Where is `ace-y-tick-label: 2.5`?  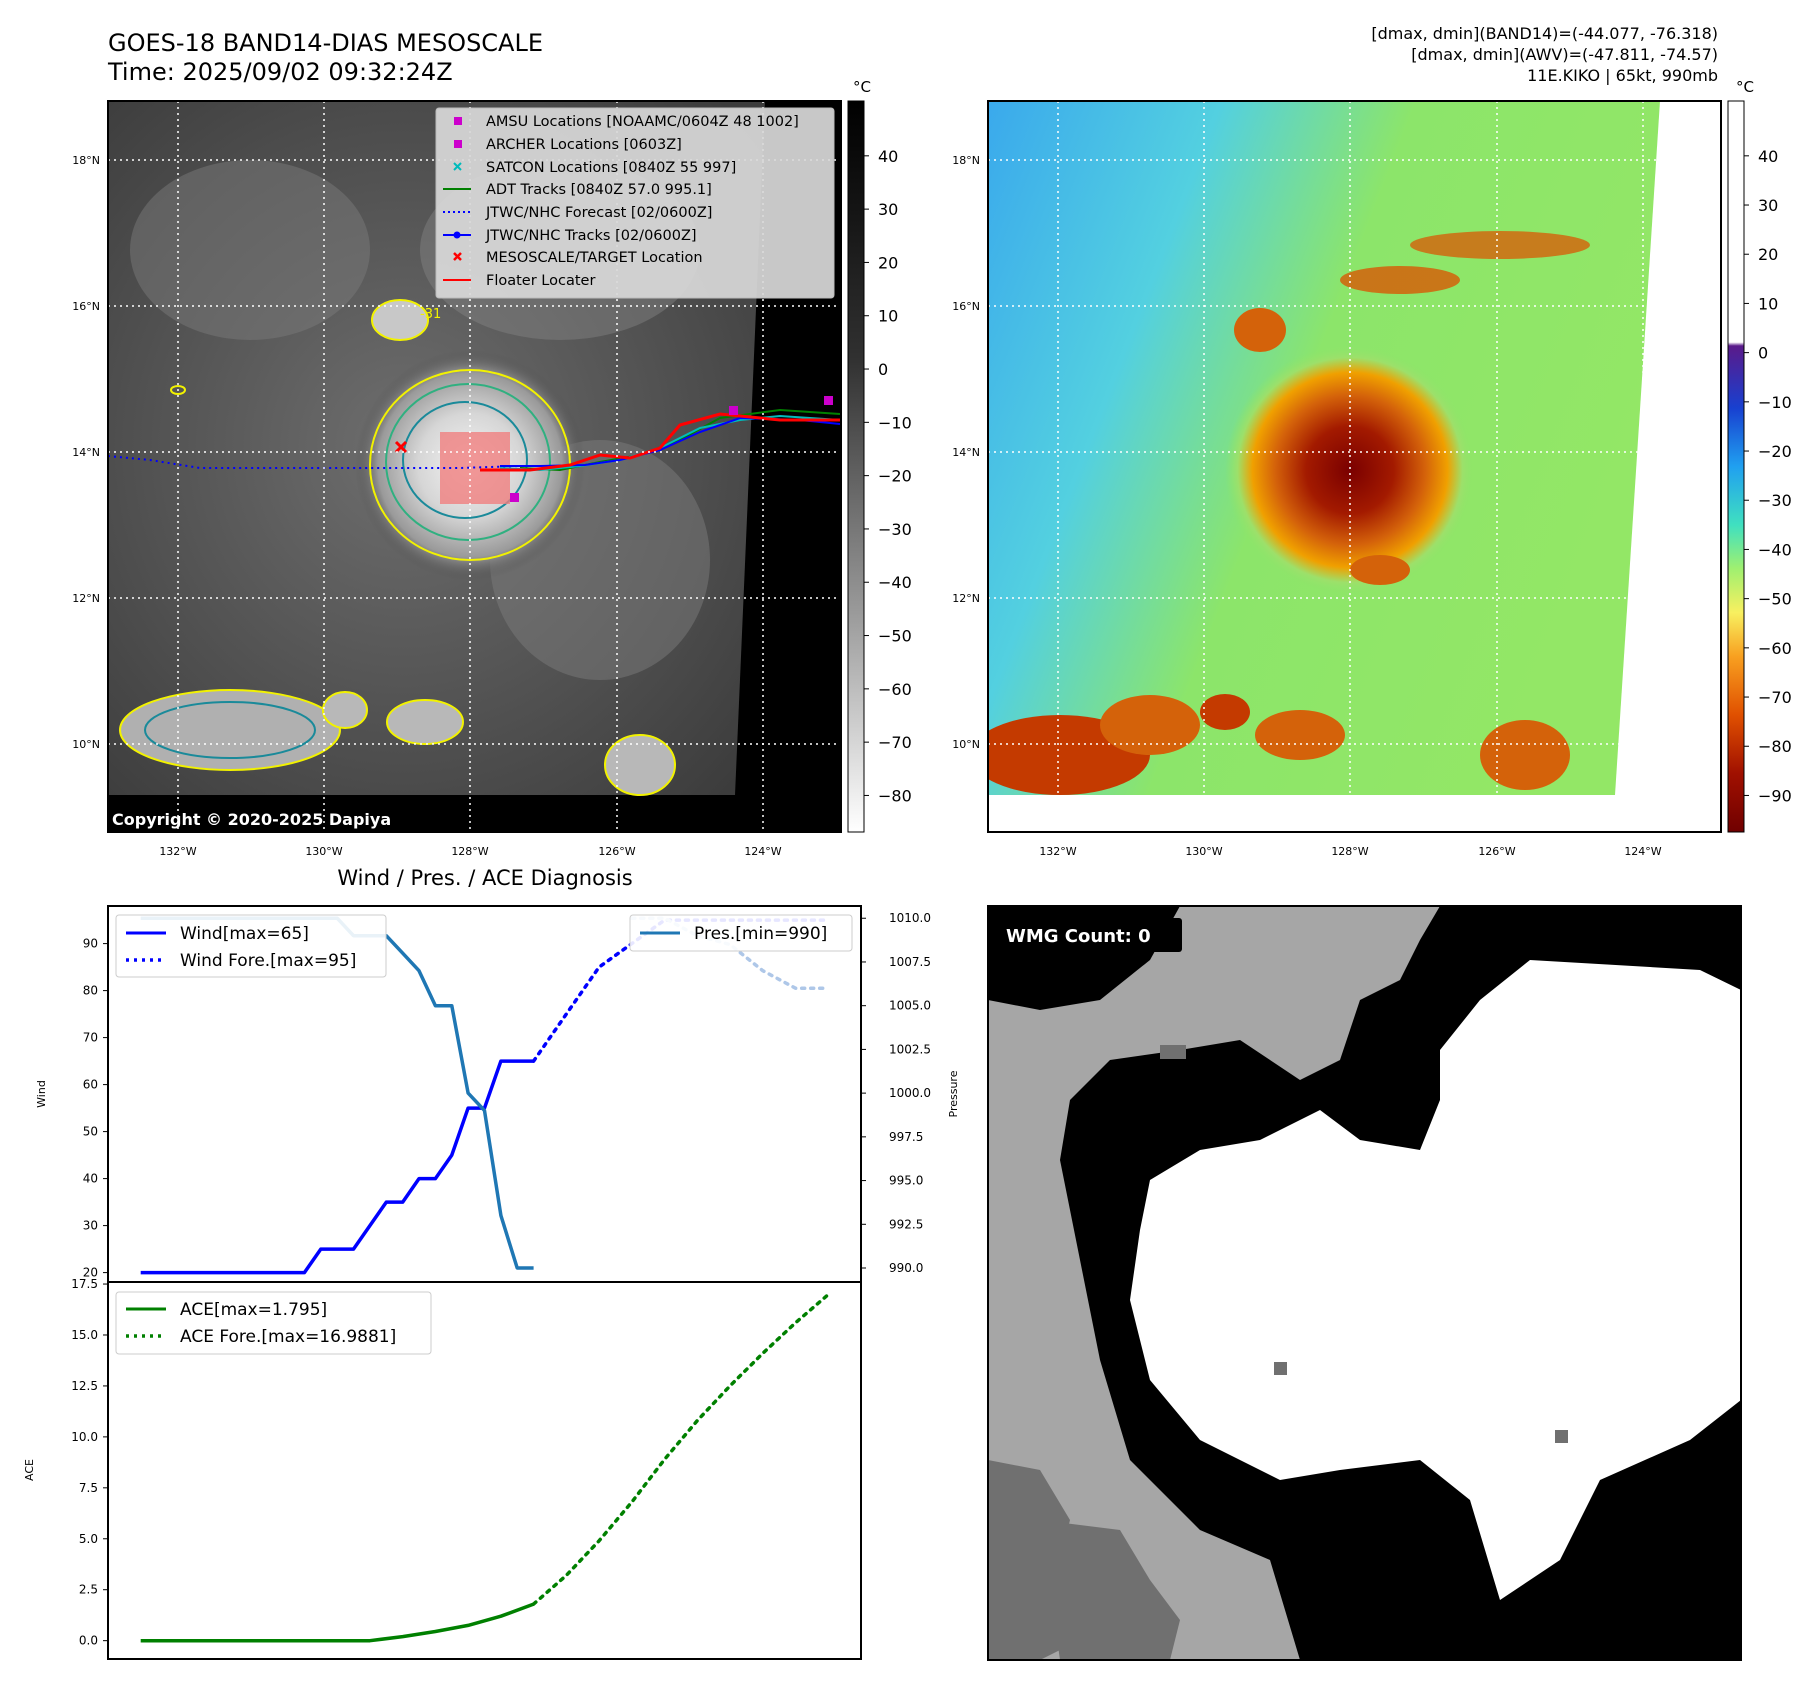 ace-y-tick-label: 2.5 is located at coordinates (88, 1590).